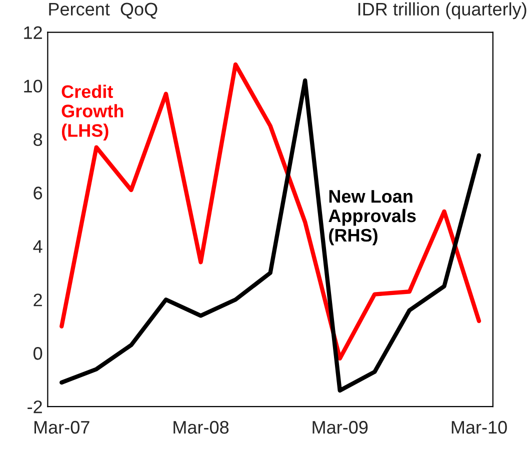 The image size is (530, 462). Describe the element at coordinates (33, 86) in the screenshot. I see `y-tick-label: 10` at that location.